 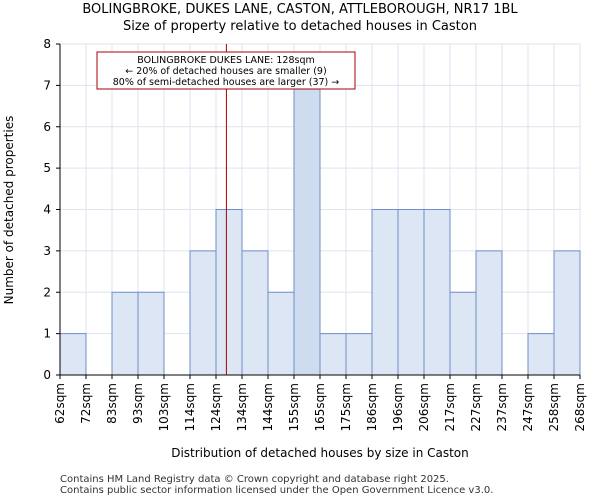 What do you see at coordinates (86, 403) in the screenshot?
I see `x-tick-label: 72sqm` at bounding box center [86, 403].